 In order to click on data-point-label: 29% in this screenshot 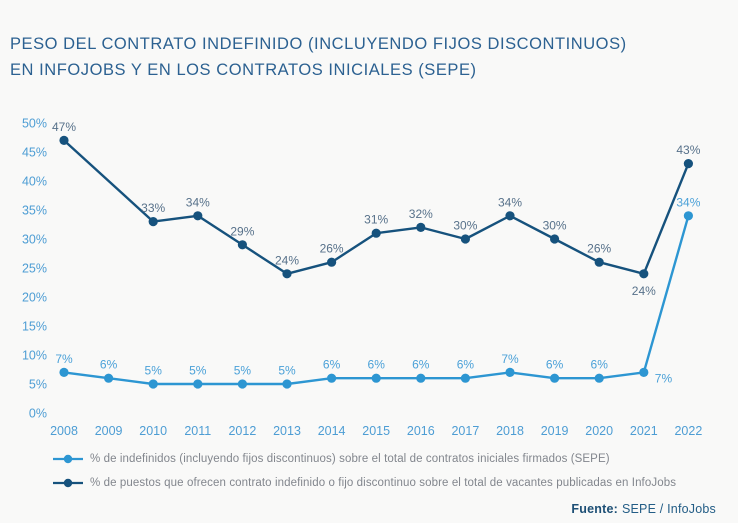, I will do `click(242, 231)`.